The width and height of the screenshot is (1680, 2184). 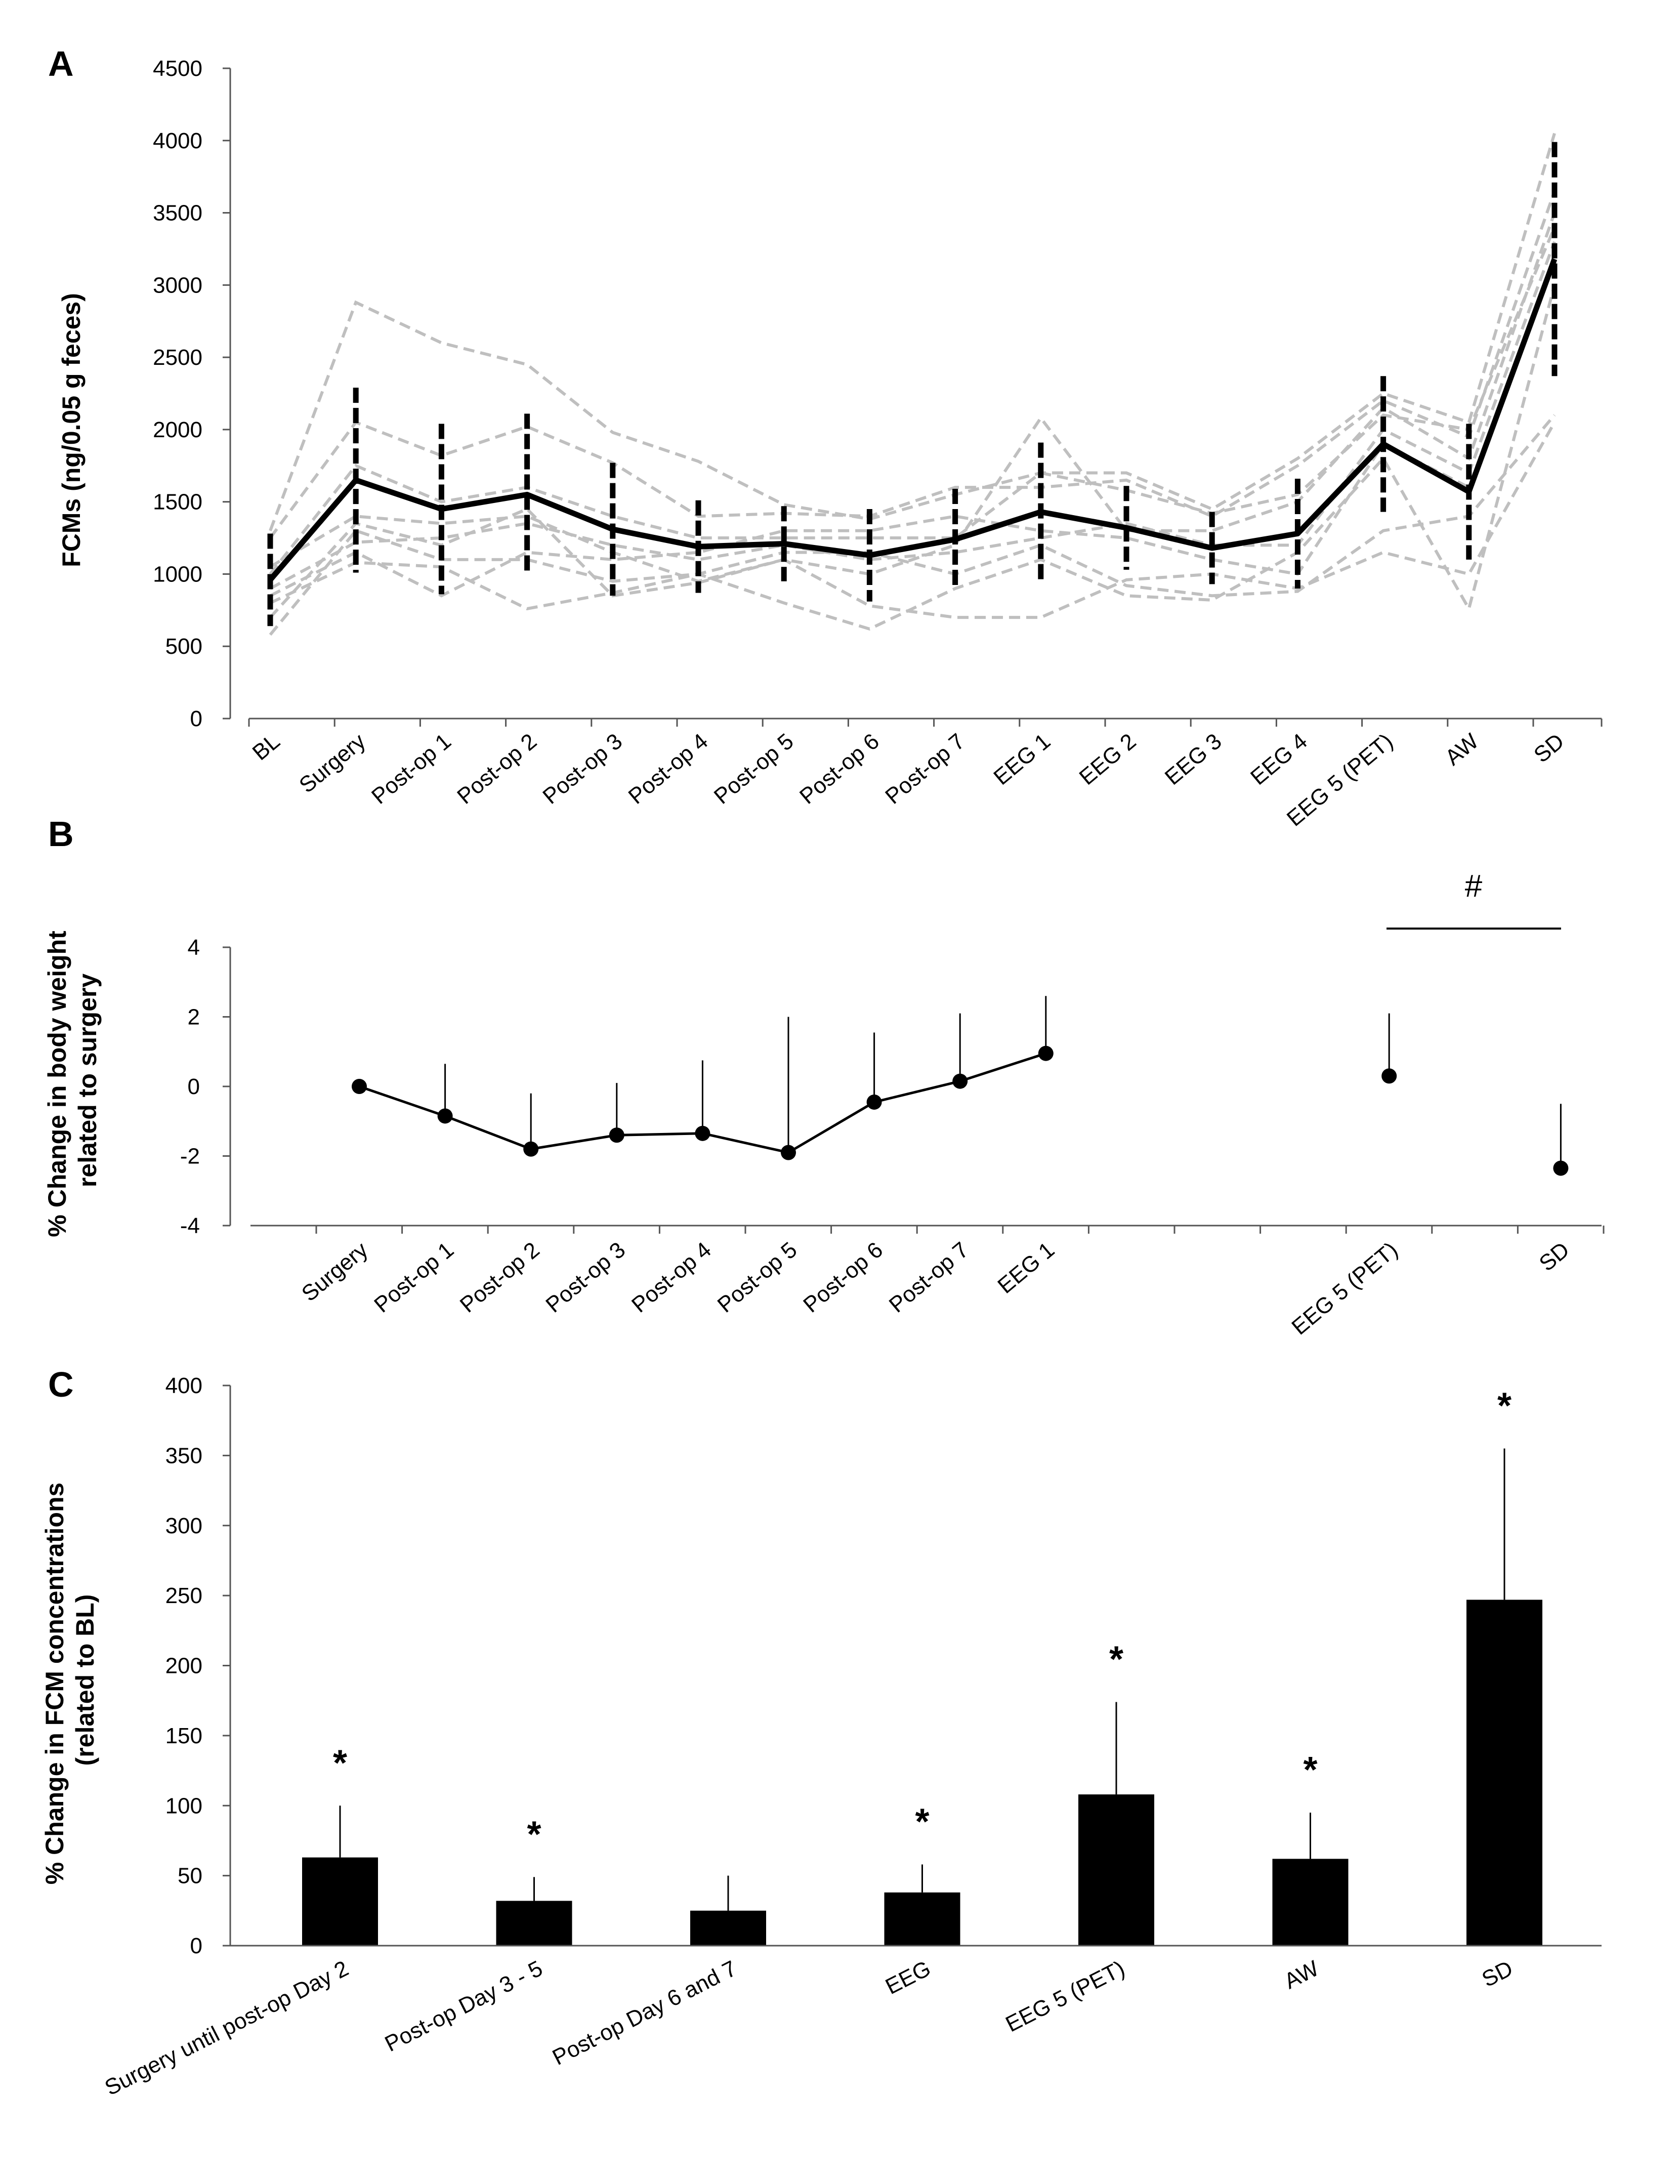 I want to click on panel-a-y-tick-label: 1000, so click(x=177, y=574).